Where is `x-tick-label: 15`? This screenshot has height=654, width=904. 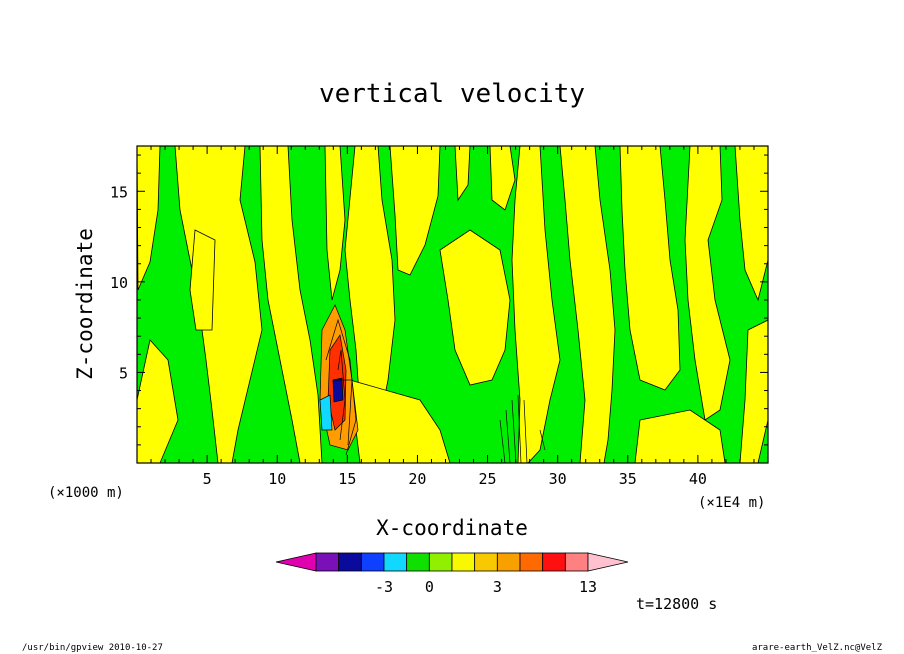 x-tick-label: 15 is located at coordinates (347, 479).